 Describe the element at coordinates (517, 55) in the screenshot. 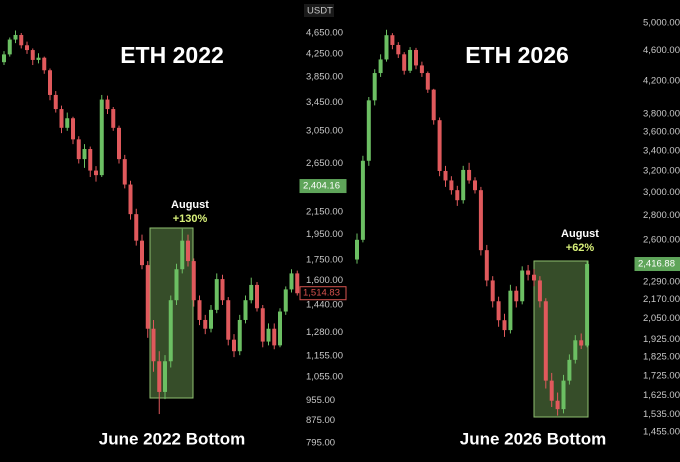

I see `chart-title: ETH 2026` at that location.